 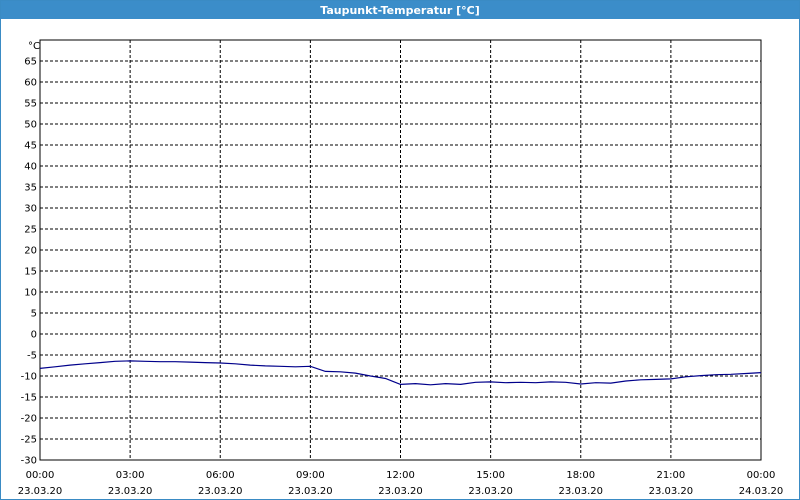 What do you see at coordinates (30, 230) in the screenshot?
I see `y-tick-label: 25` at bounding box center [30, 230].